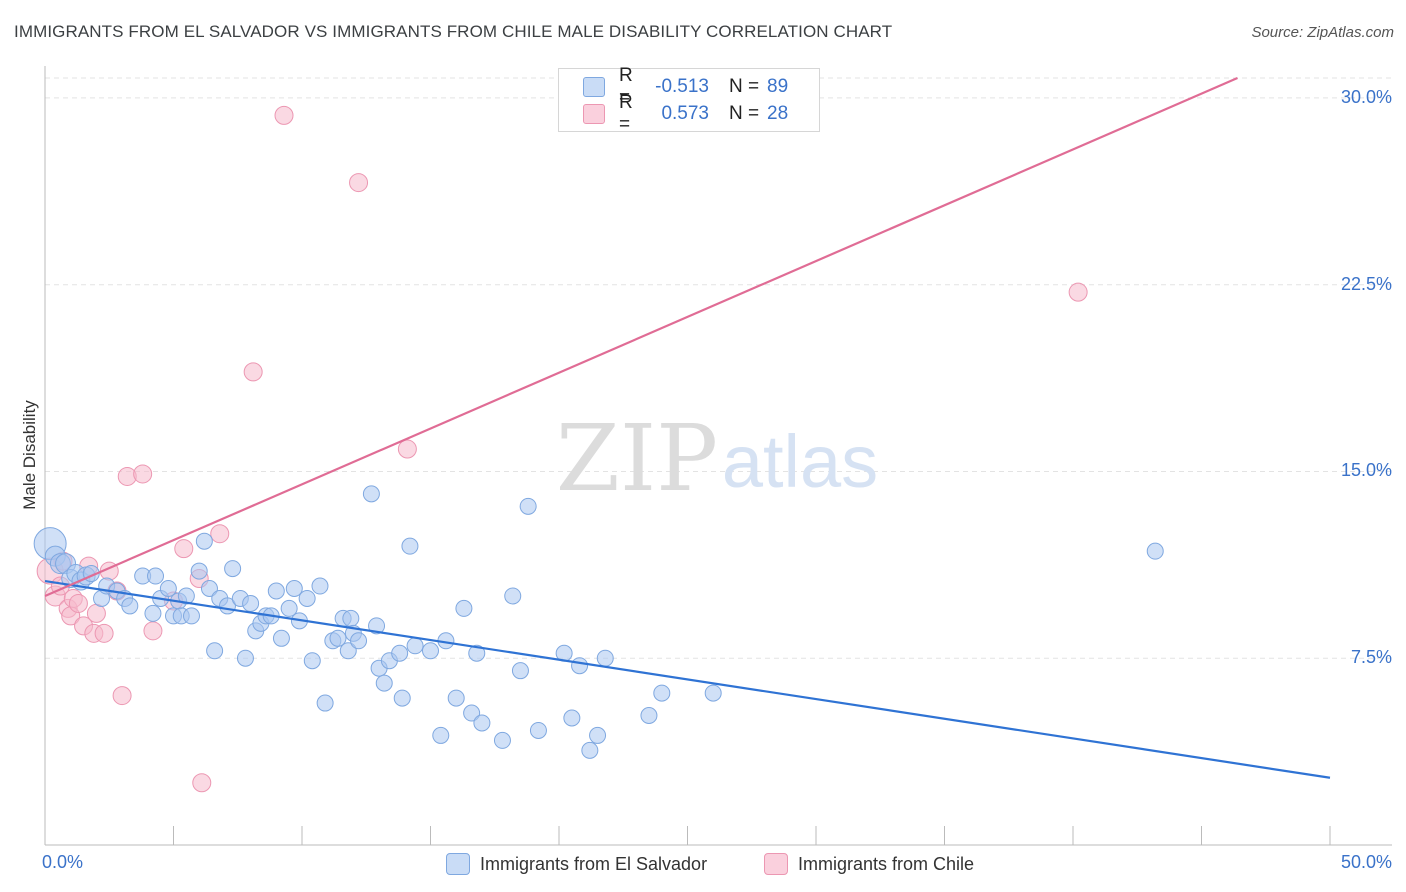 The height and width of the screenshot is (892, 1406). Describe the element at coordinates (1371, 657) in the screenshot. I see `y-tick-label: 7.5%` at that location.